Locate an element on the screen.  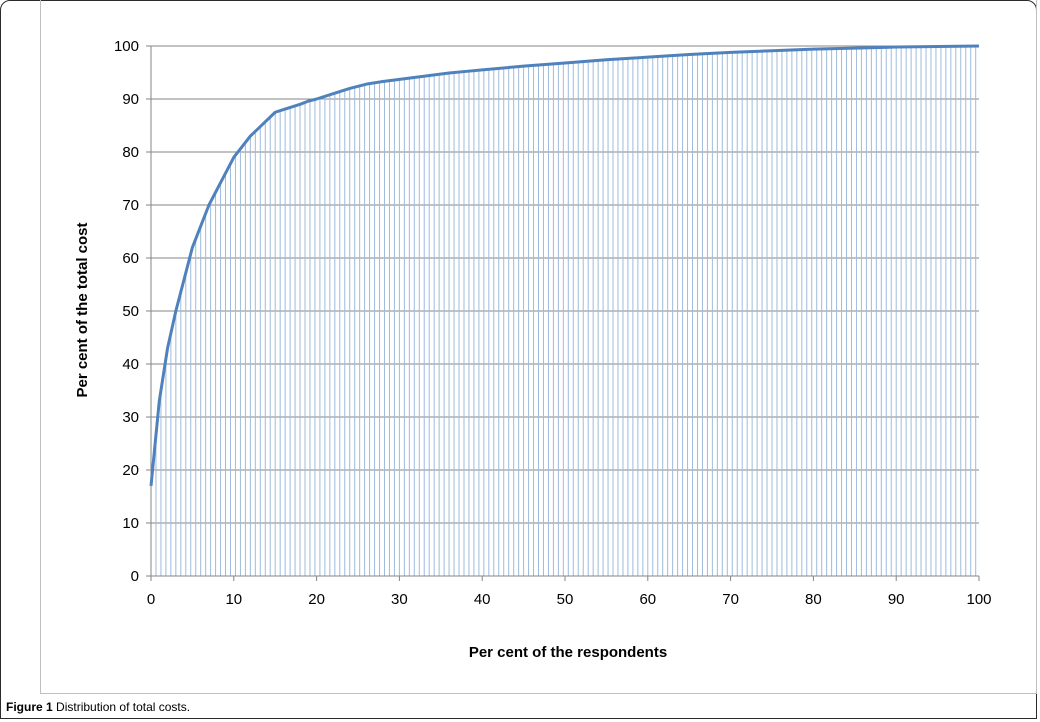
x-tick-label: 70 is located at coordinates (730, 599).